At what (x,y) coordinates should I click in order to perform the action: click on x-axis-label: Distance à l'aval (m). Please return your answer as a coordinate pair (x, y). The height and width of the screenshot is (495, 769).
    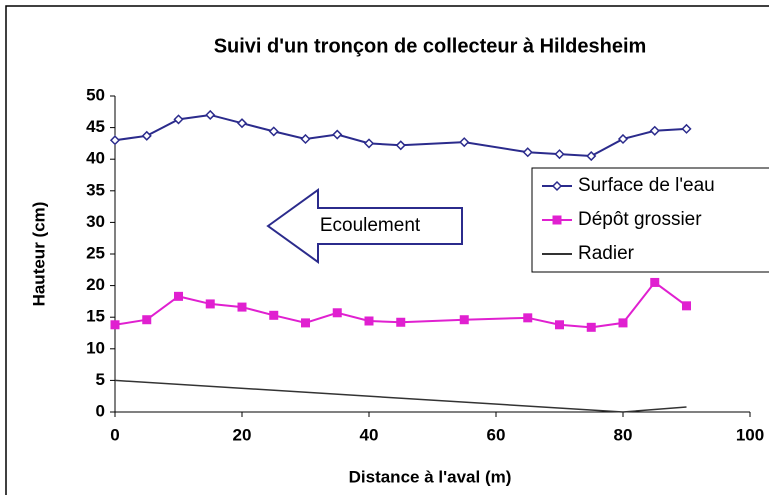
    Looking at the image, I should click on (430, 476).